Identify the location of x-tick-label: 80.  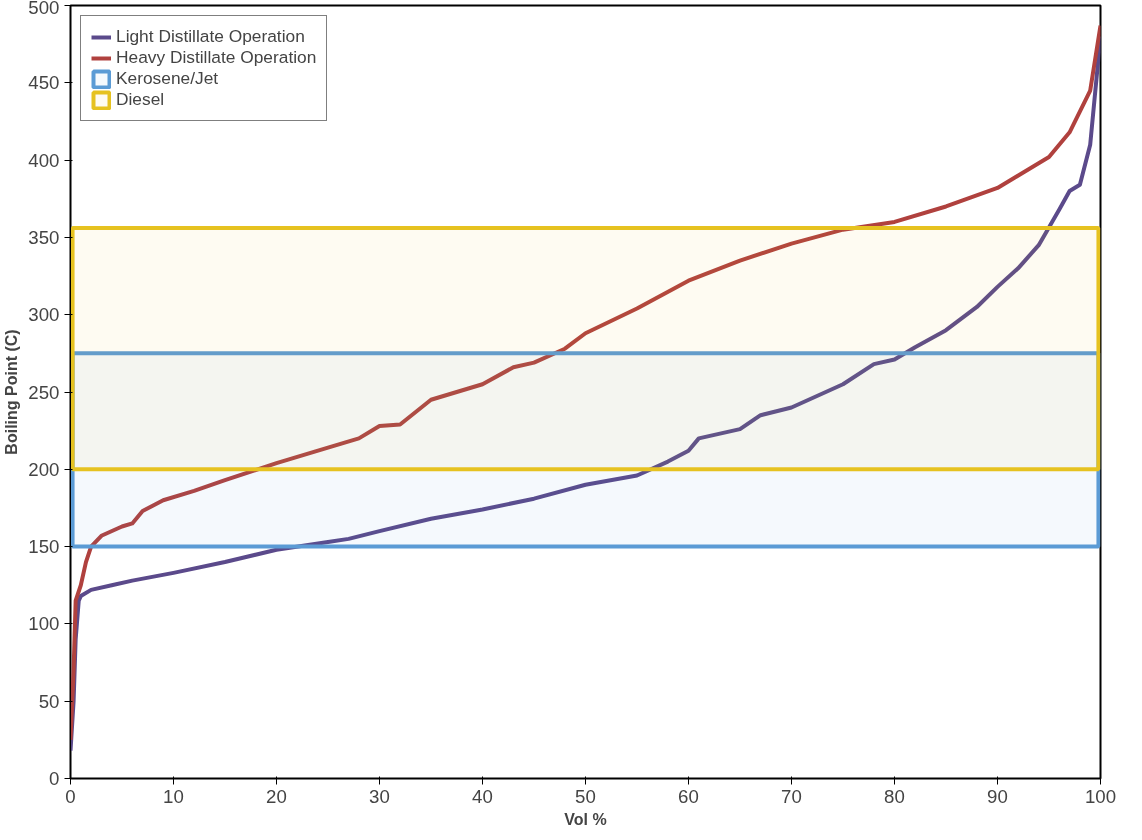
(894, 796).